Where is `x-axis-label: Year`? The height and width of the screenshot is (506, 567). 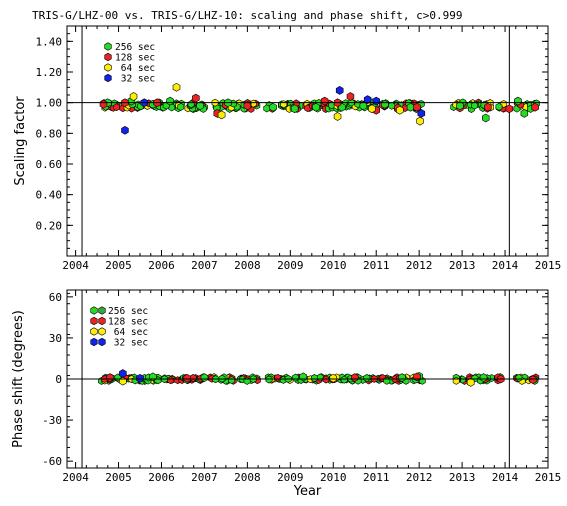
x-axis-label: Year is located at coordinates (307, 491).